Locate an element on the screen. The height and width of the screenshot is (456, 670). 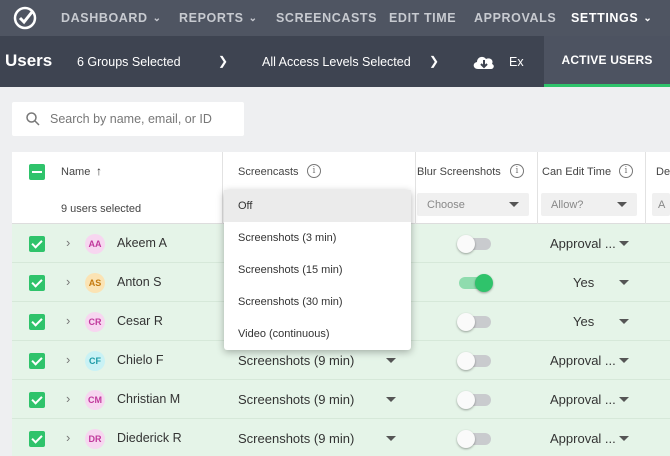
user-name: Akeem A is located at coordinates (142, 243).